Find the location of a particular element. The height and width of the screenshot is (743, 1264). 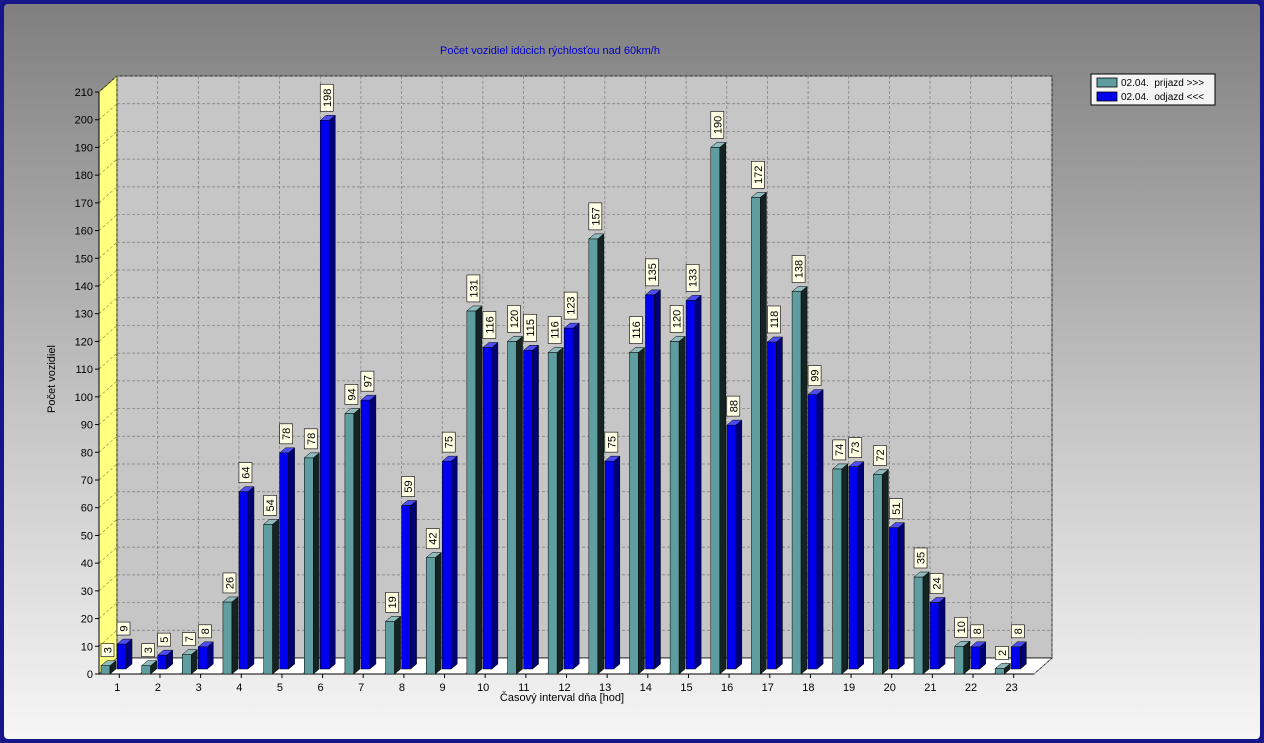

data-label: 75 is located at coordinates (448, 442).